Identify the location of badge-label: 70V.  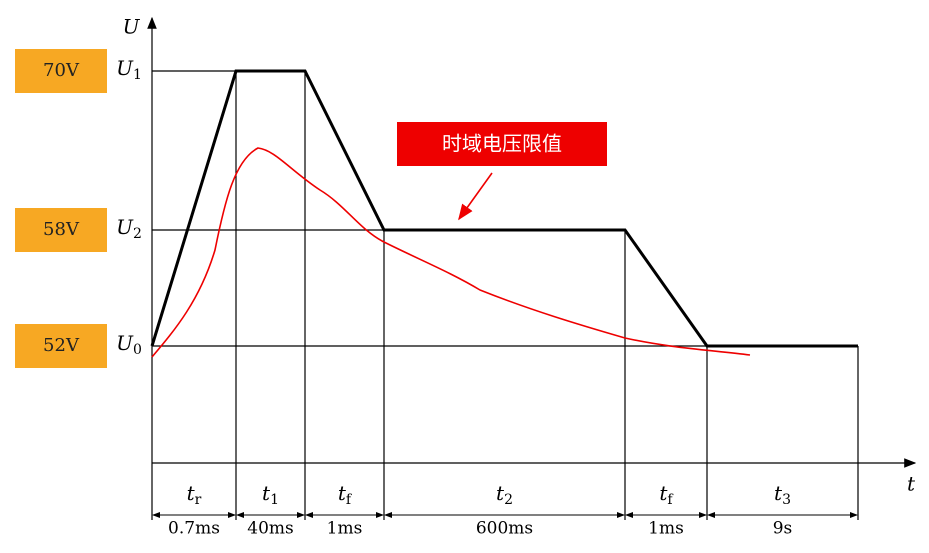
(61, 70).